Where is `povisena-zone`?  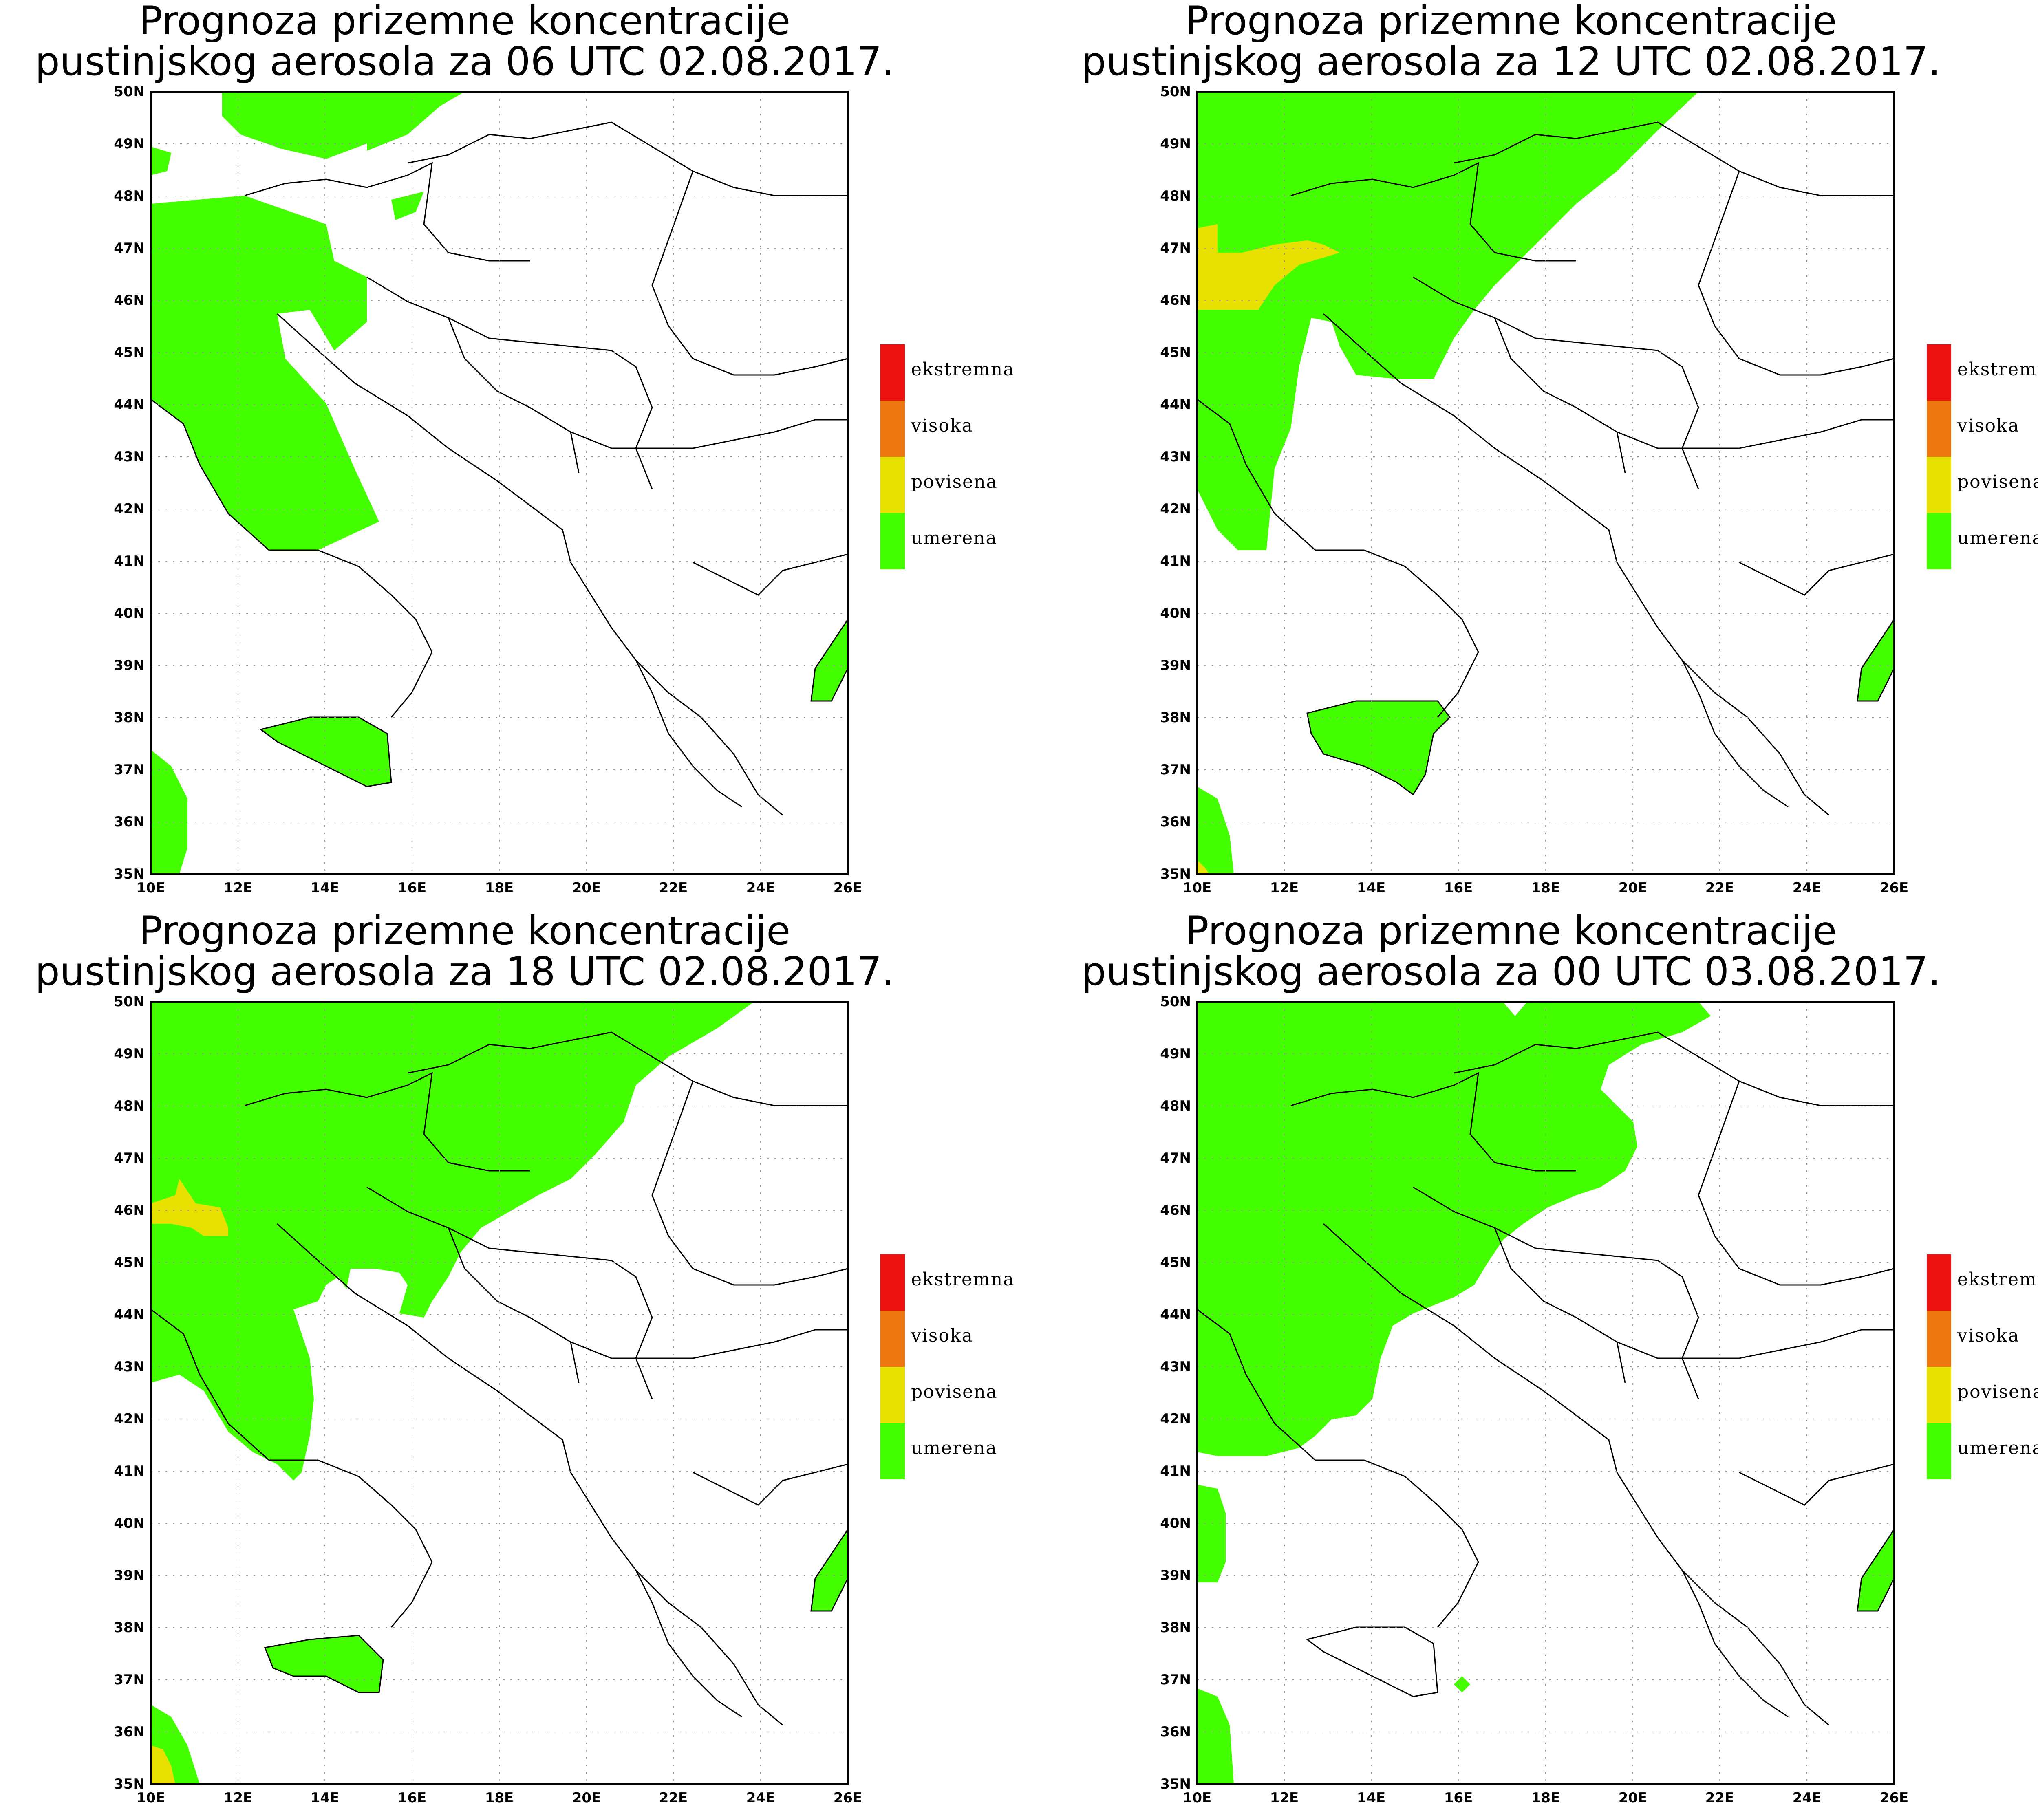 povisena-zone is located at coordinates (189, 1481).